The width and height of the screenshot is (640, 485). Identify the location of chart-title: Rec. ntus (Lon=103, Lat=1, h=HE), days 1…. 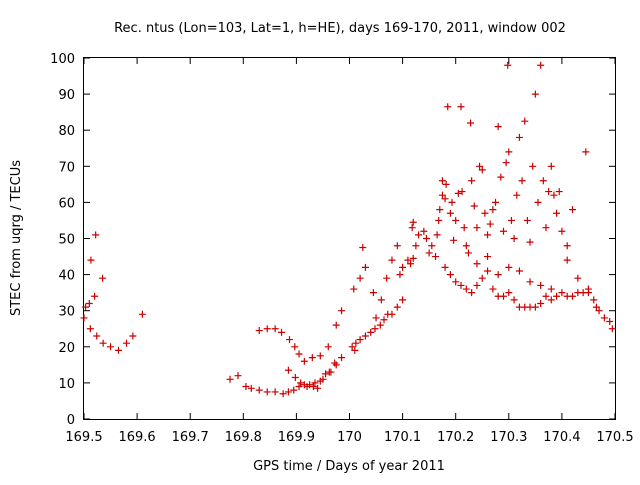
(340, 28).